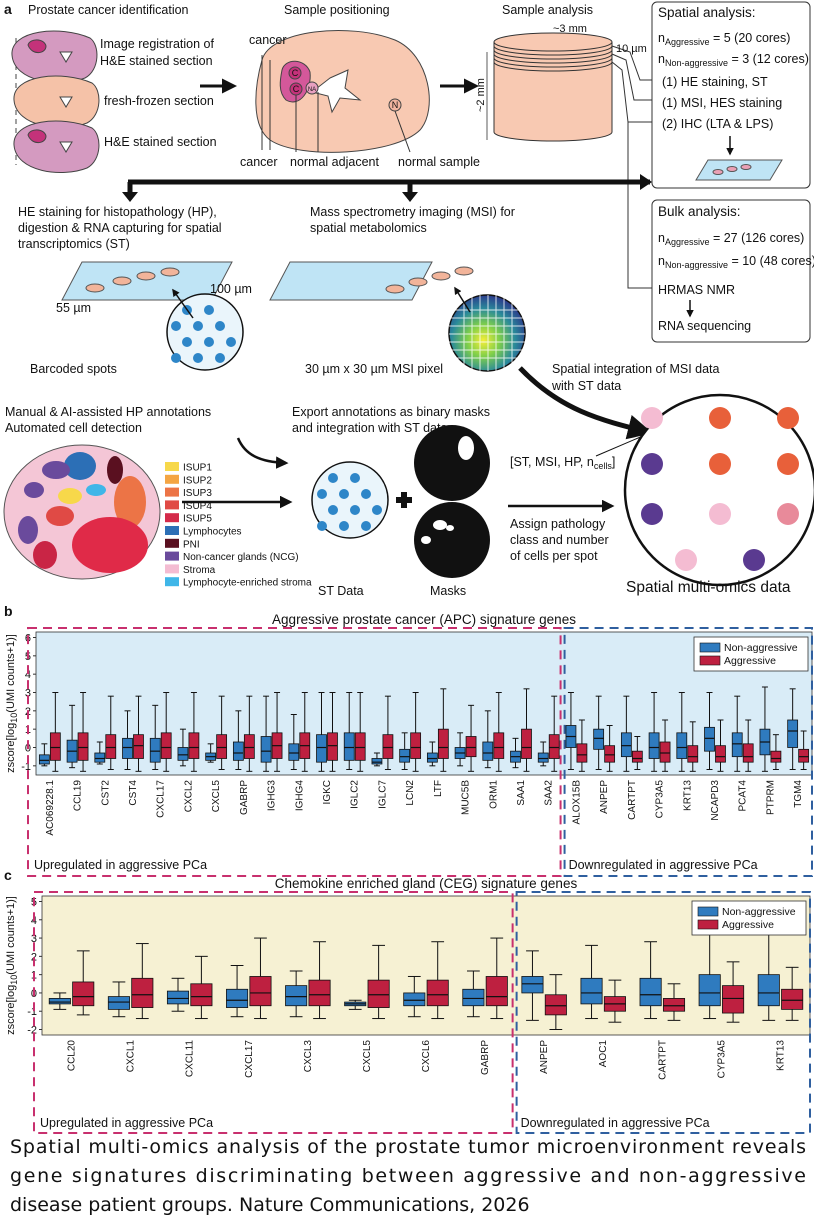  Describe the element at coordinates (157, 44) in the screenshot. I see `step-label: Image registration of` at that location.